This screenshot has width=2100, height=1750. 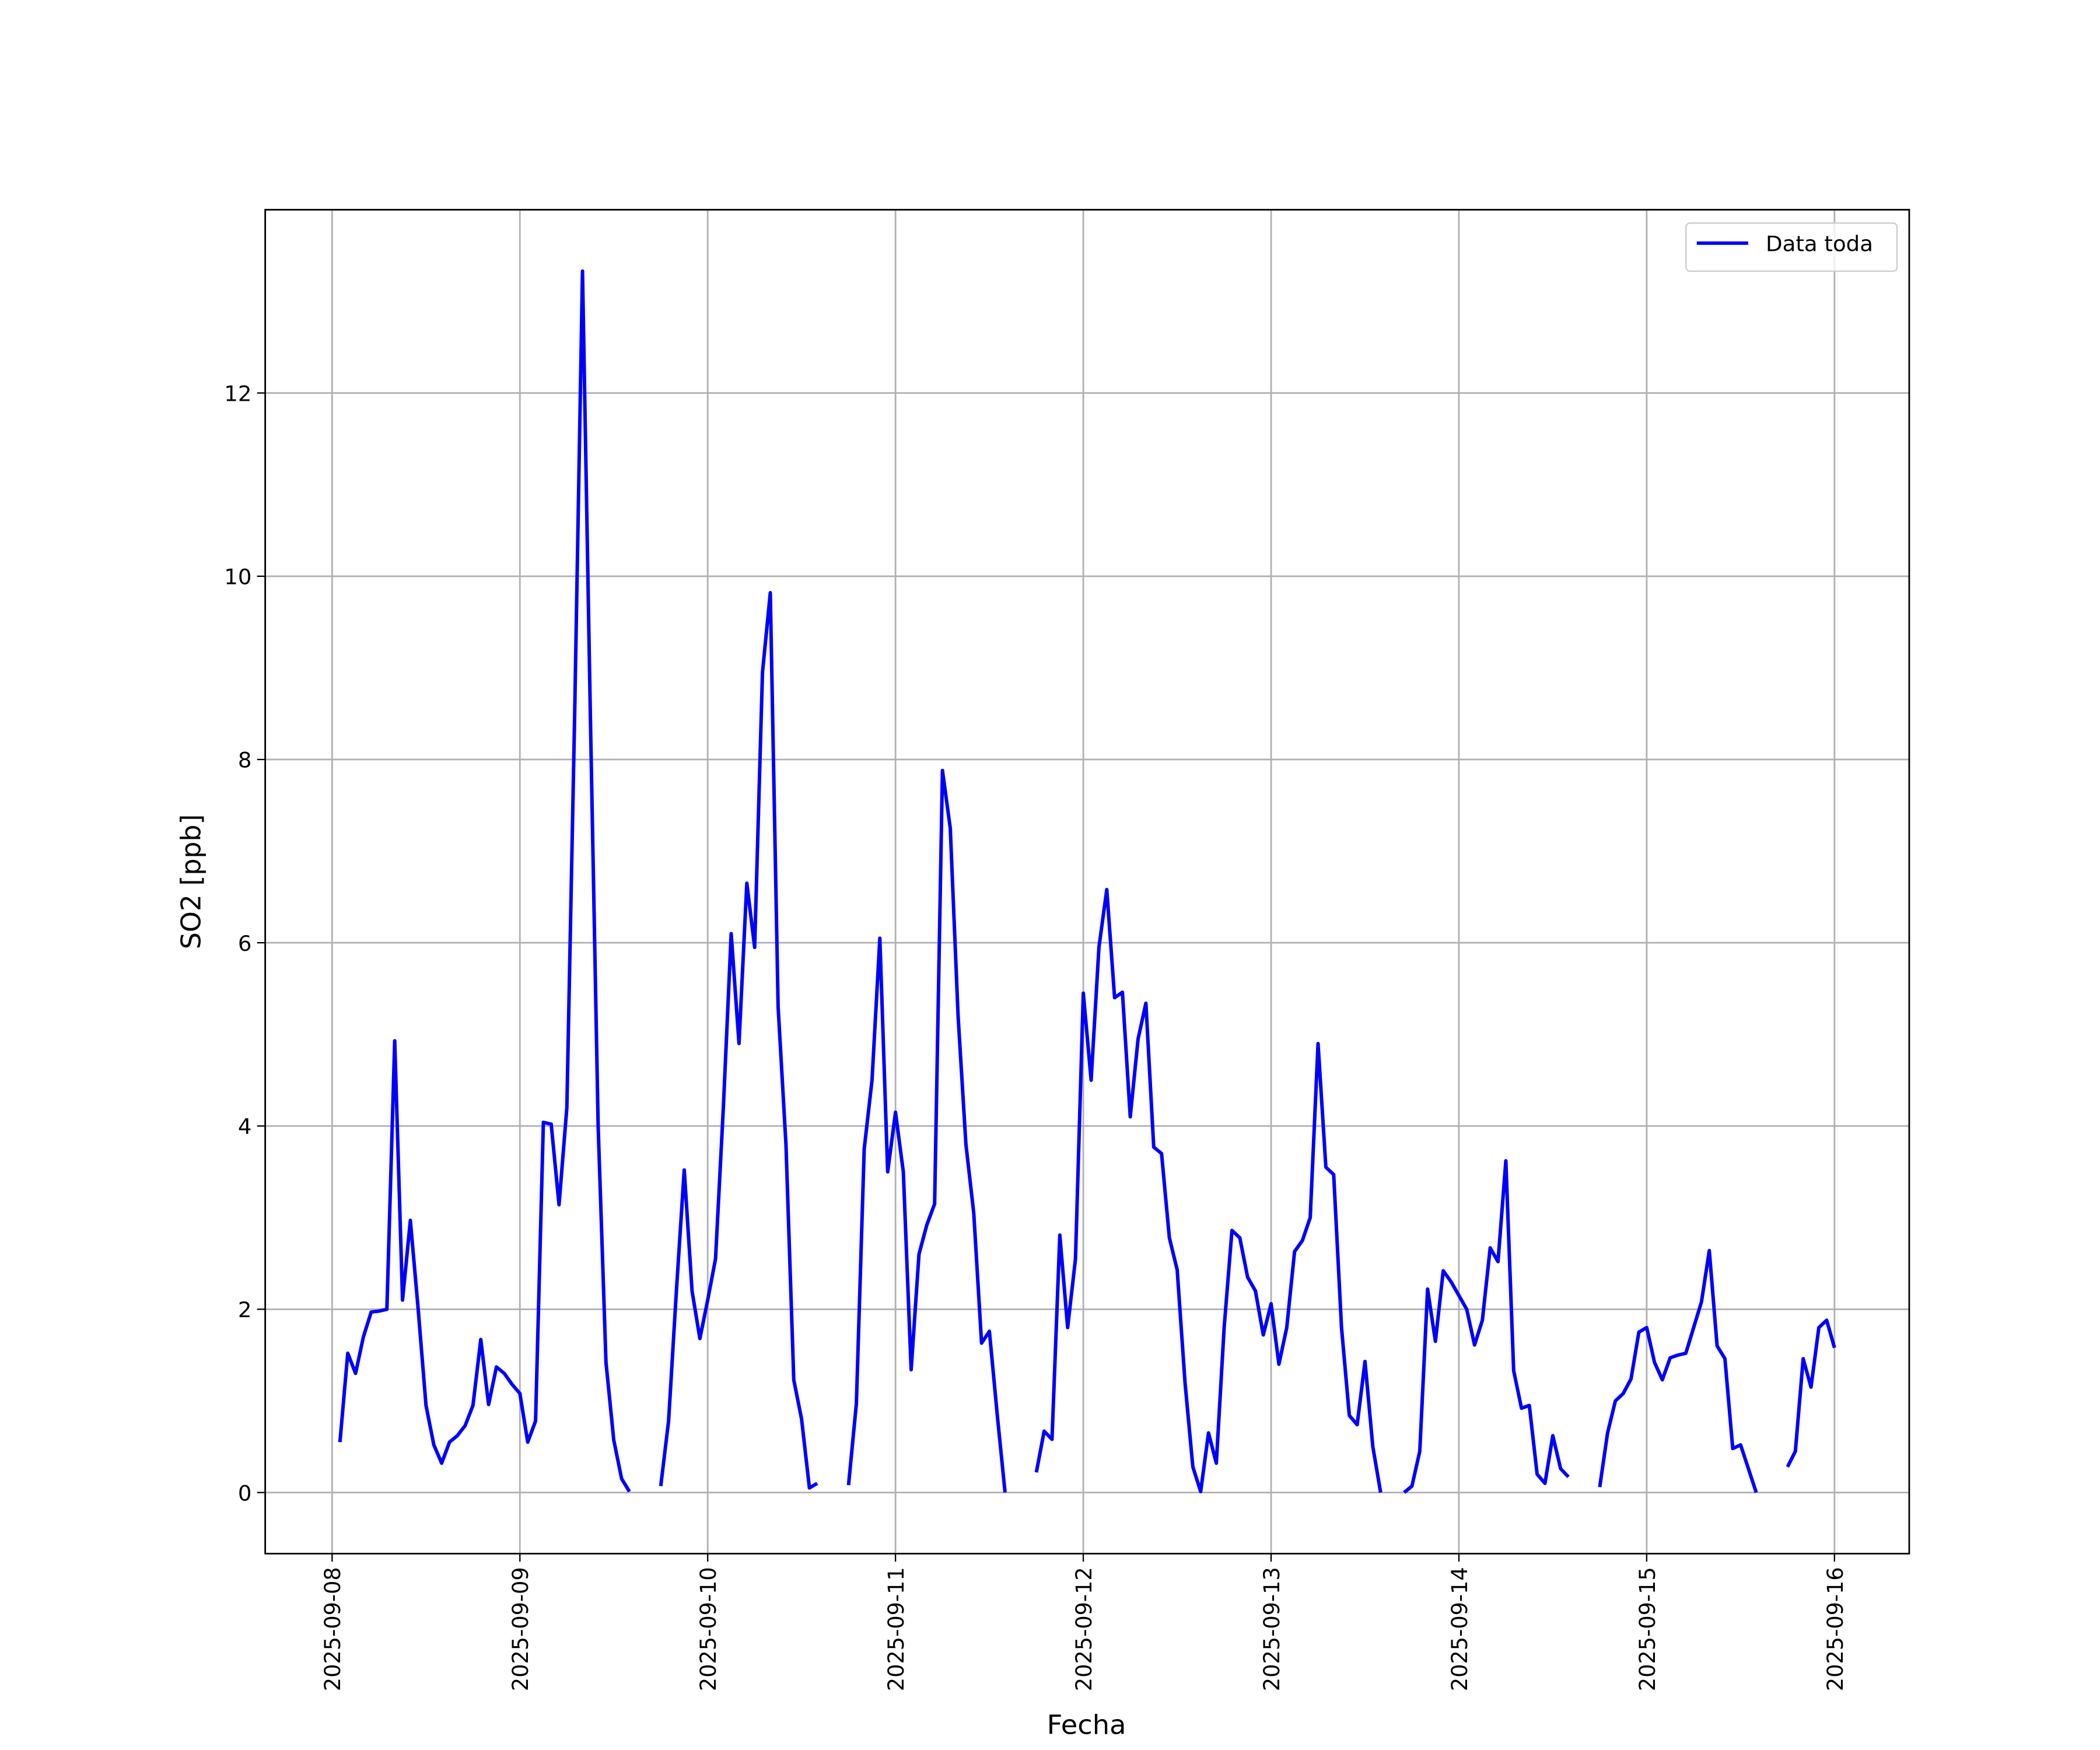 I want to click on legend: Data toda, so click(x=1791, y=247).